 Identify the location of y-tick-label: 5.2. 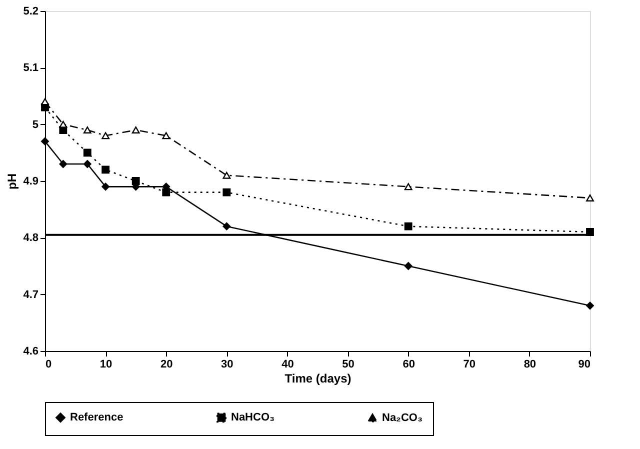
(30, 12).